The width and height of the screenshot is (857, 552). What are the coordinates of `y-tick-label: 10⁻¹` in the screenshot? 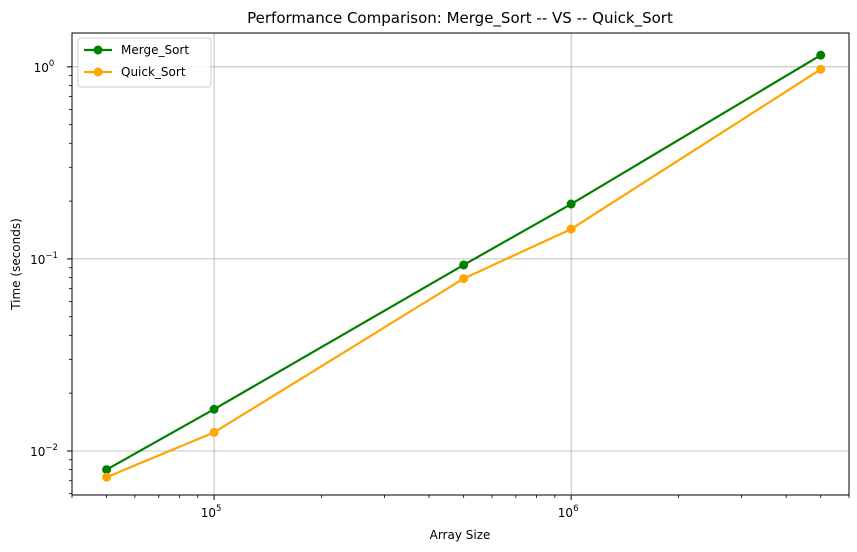 It's located at (44, 259).